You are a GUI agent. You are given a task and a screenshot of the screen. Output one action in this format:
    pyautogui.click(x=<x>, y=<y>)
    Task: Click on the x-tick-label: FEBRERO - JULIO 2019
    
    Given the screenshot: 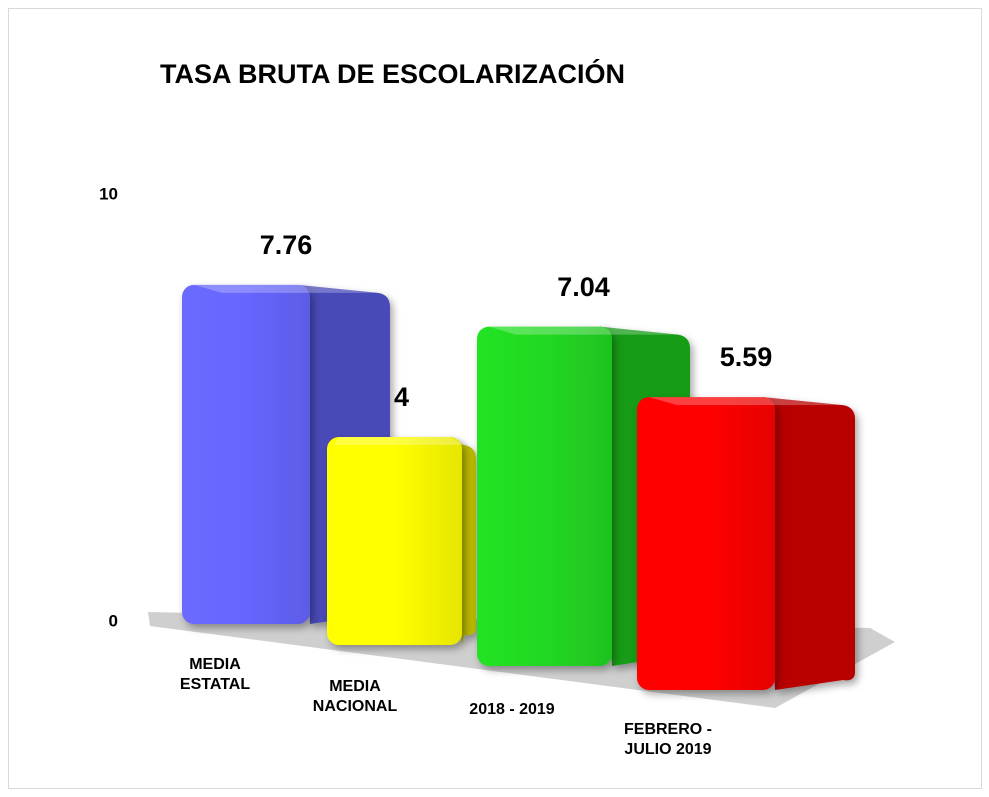 What is the action you would take?
    pyautogui.click(x=668, y=739)
    